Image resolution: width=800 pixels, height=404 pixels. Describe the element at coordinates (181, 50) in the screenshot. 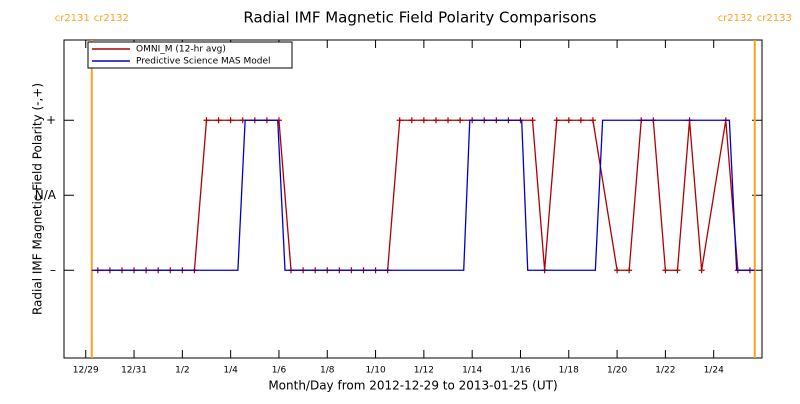

I see `legend-label: OMNI_M (12-hr avg)` at that location.